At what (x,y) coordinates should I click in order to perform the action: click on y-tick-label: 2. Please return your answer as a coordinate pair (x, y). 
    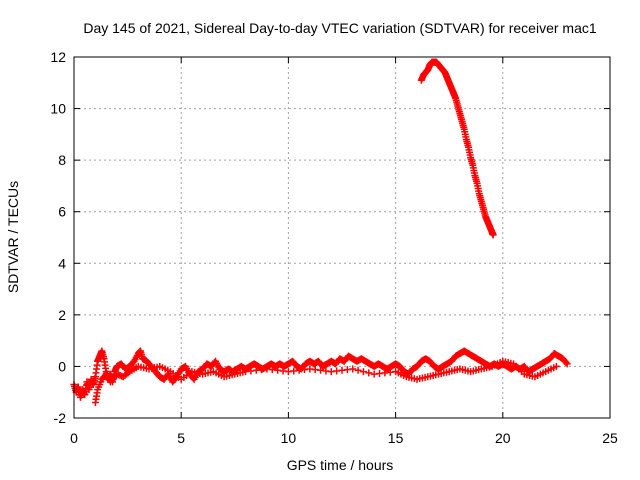
    Looking at the image, I should click on (62, 315).